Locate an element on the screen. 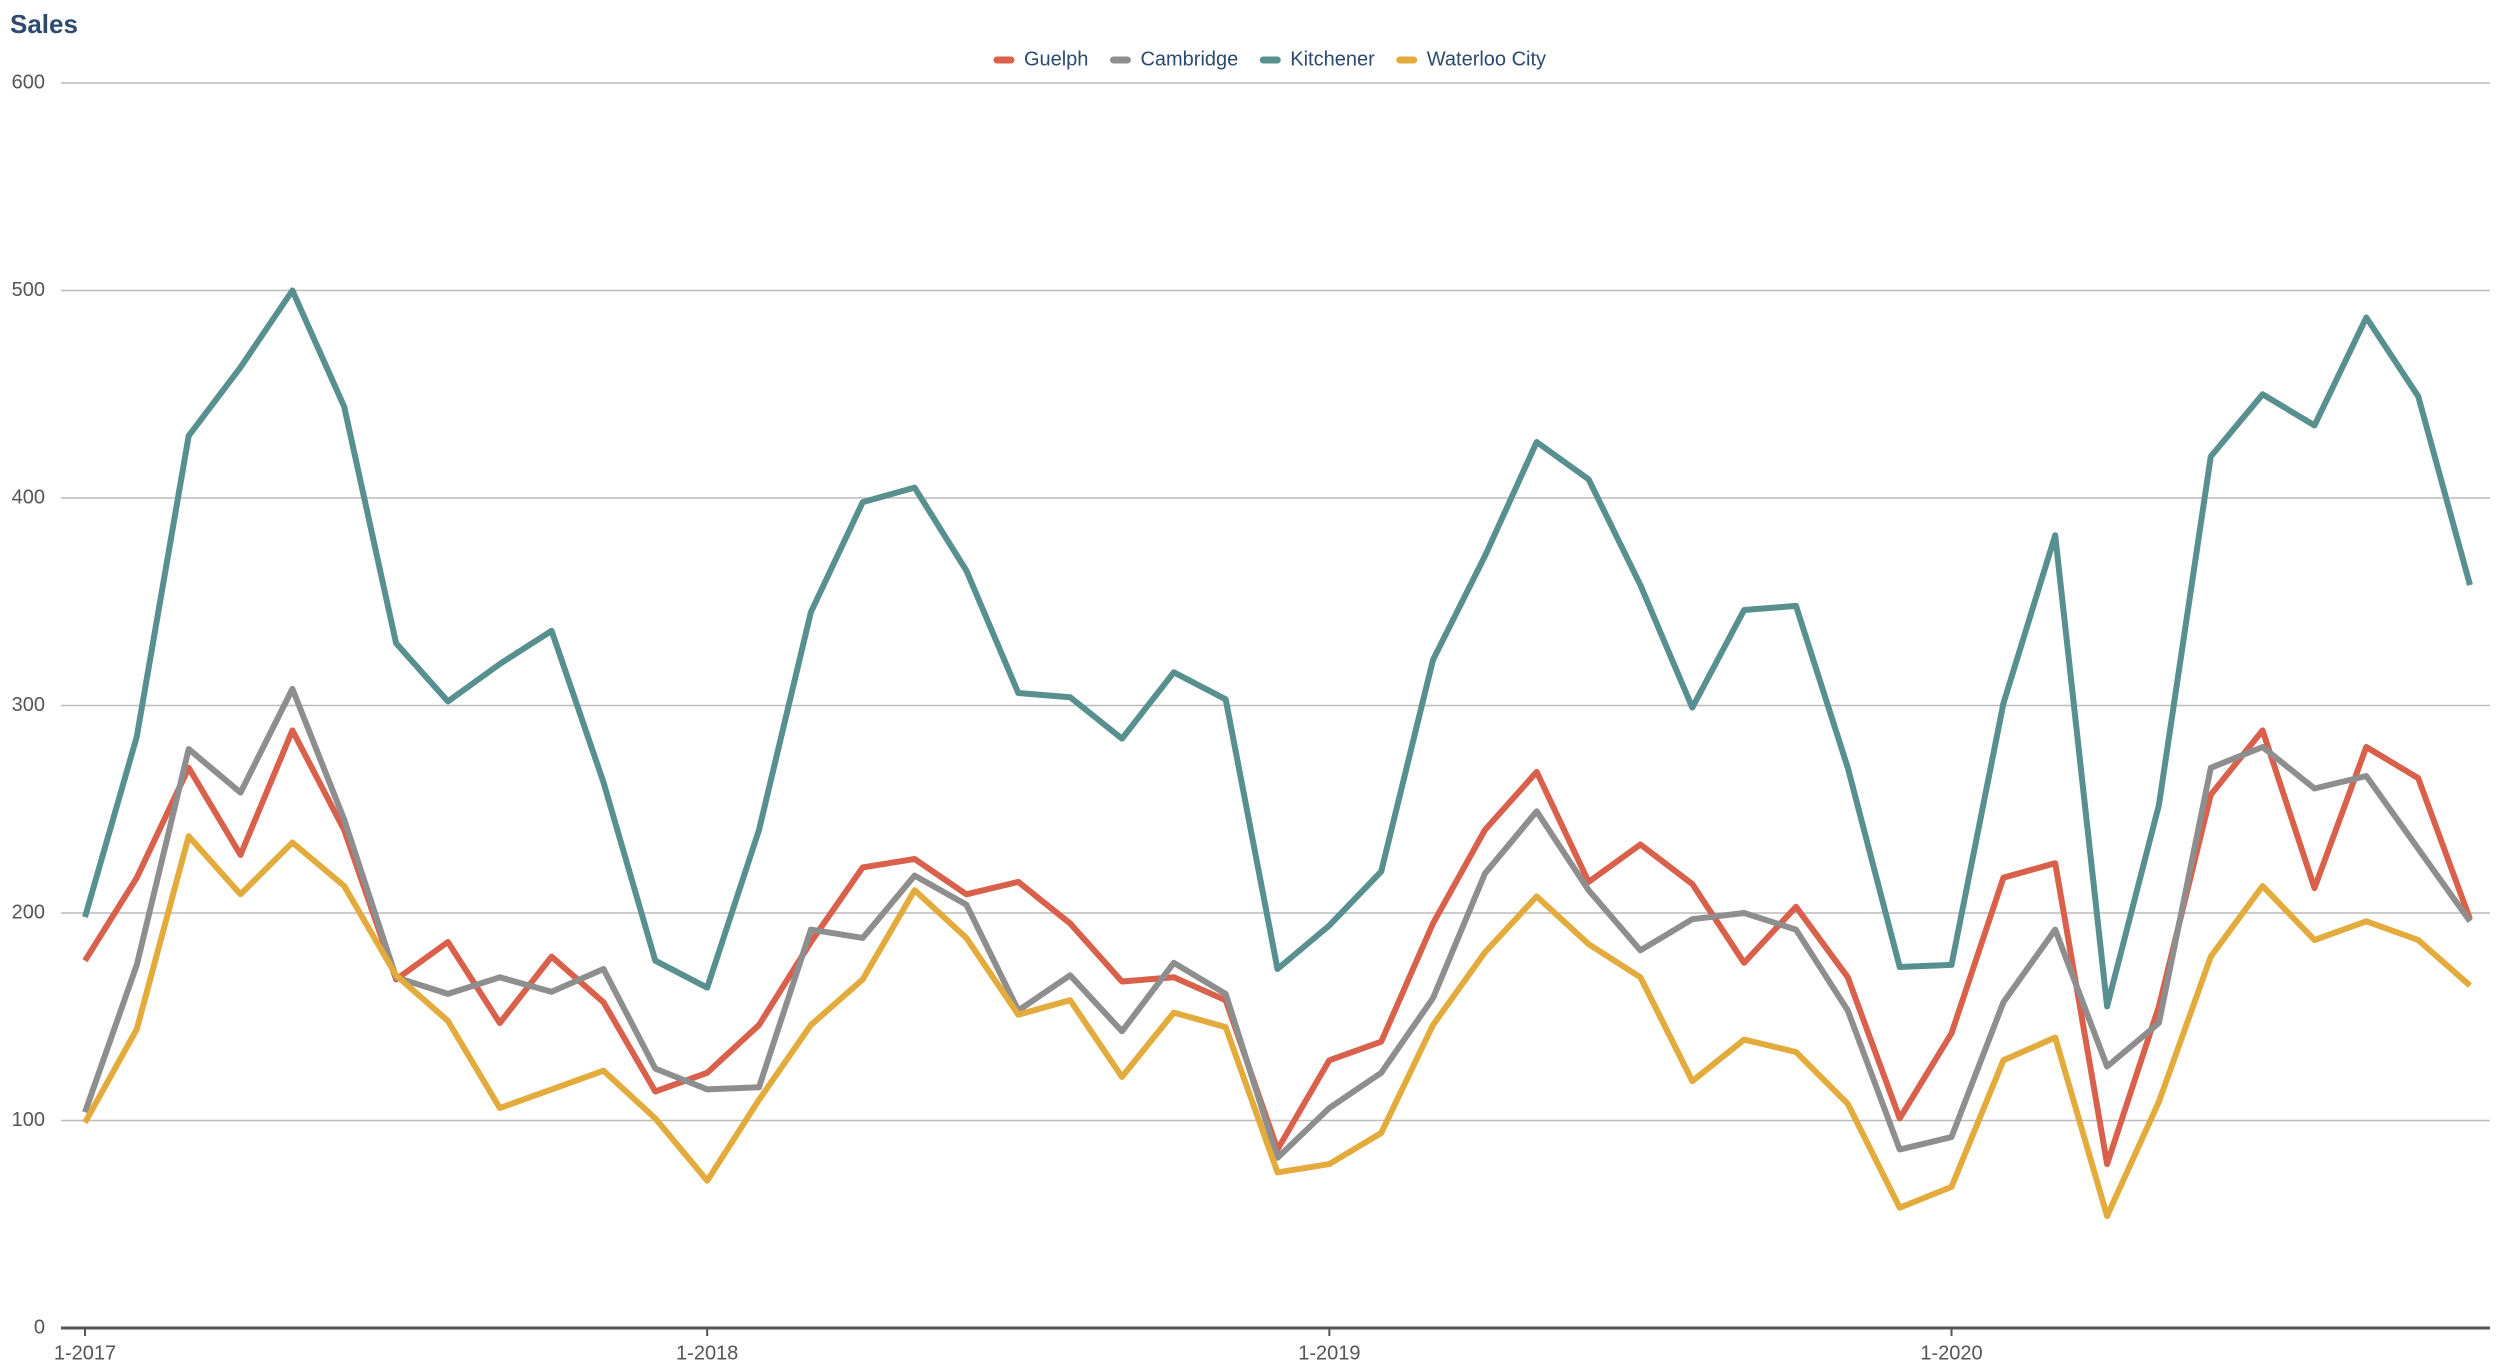  chart-title: Sales is located at coordinates (44, 24).